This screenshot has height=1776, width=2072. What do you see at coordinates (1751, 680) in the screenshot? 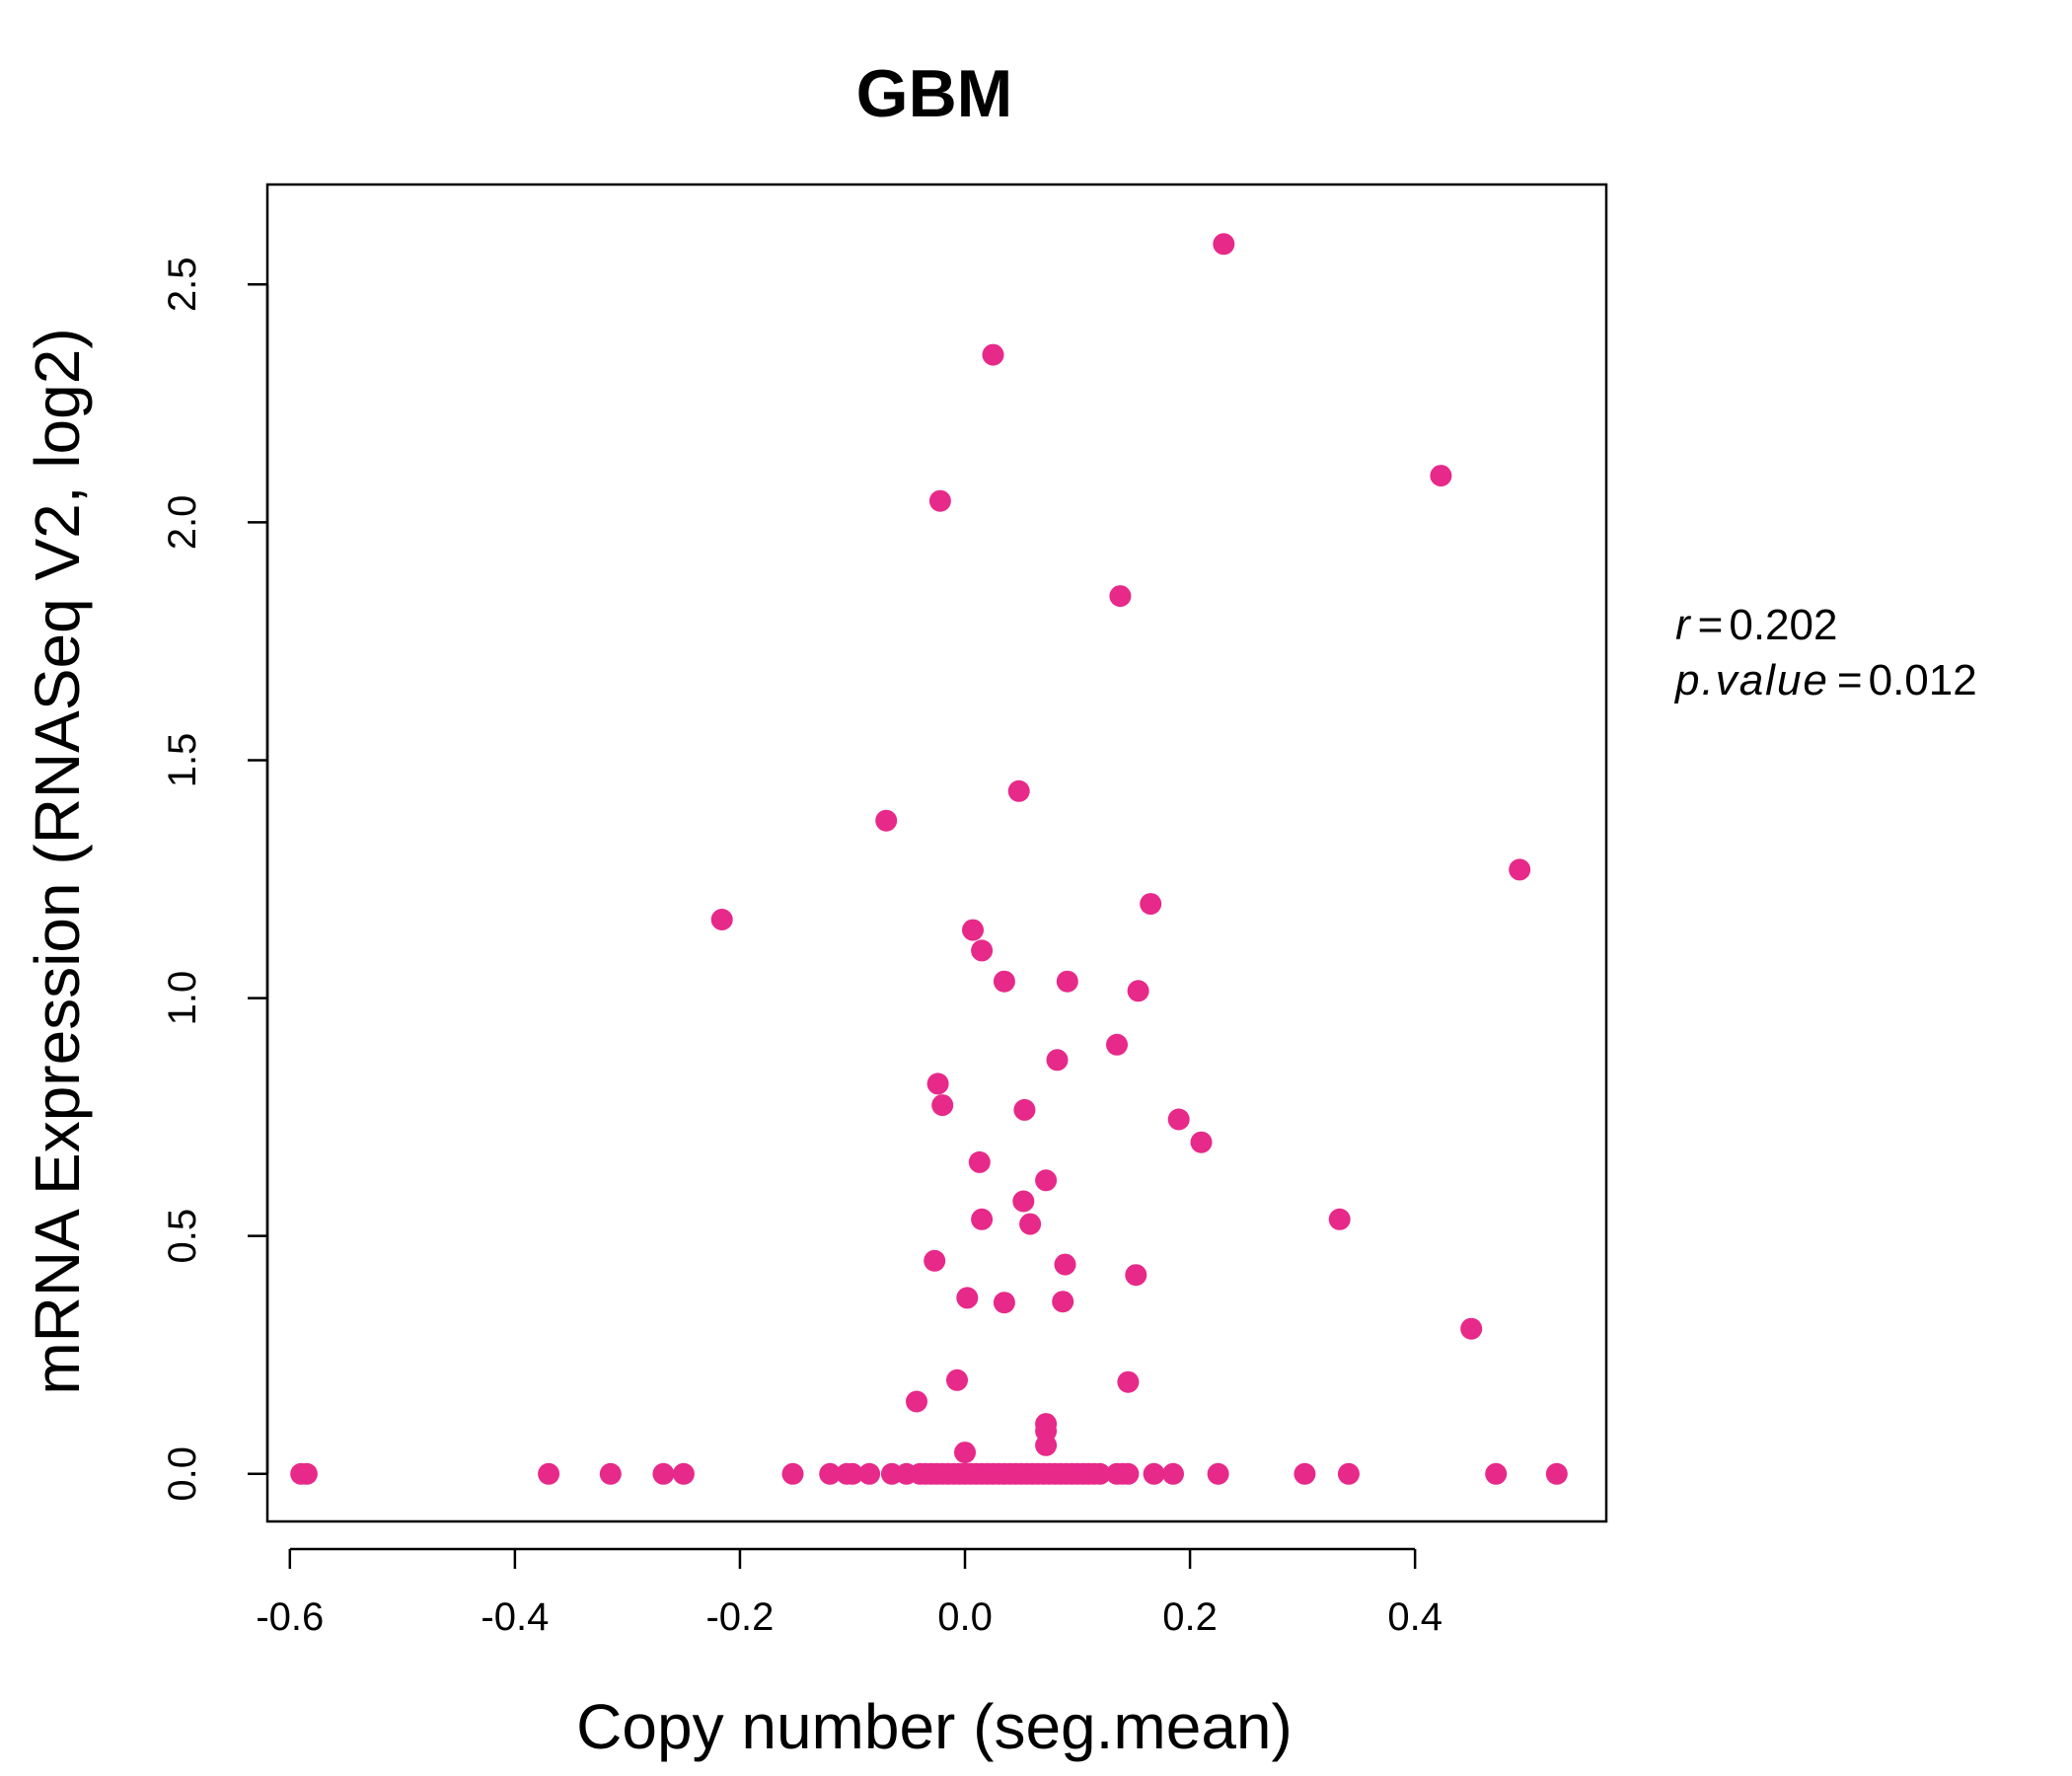
I see `p-value-label: p.value` at bounding box center [1751, 680].